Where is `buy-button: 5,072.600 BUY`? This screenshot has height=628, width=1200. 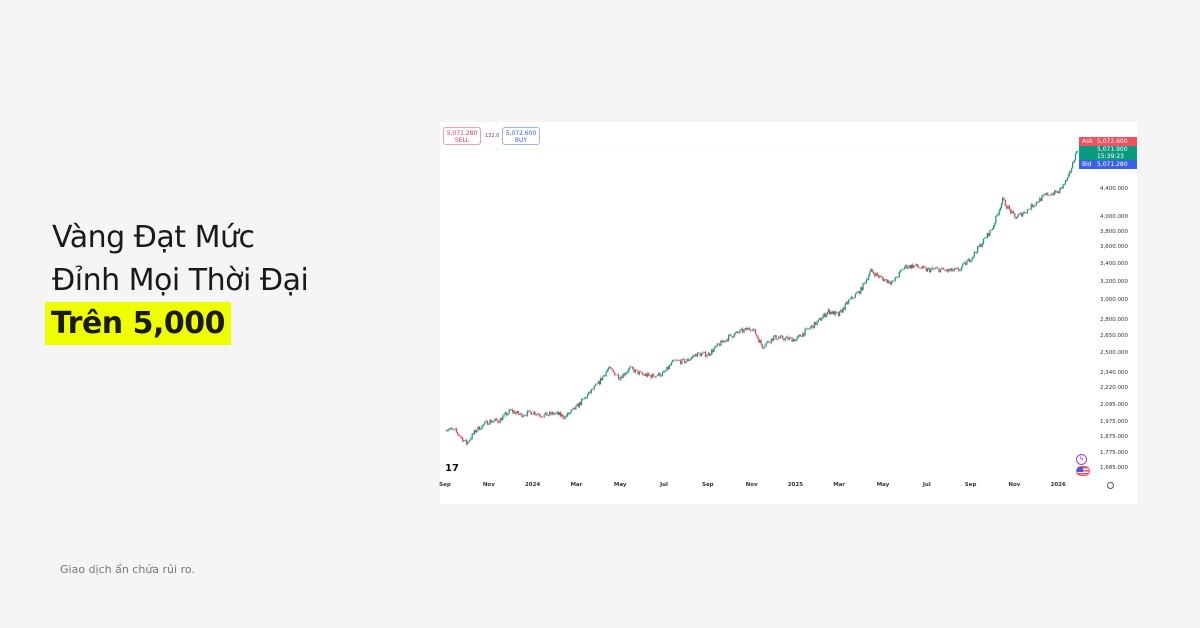
buy-button: 5,072.600 BUY is located at coordinates (521, 136).